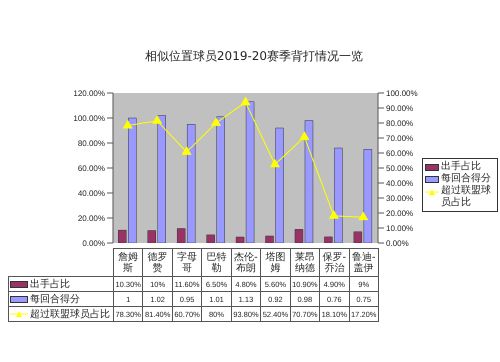 This screenshot has width=500, height=362. I want to click on text: 出手占比, so click(461, 166).